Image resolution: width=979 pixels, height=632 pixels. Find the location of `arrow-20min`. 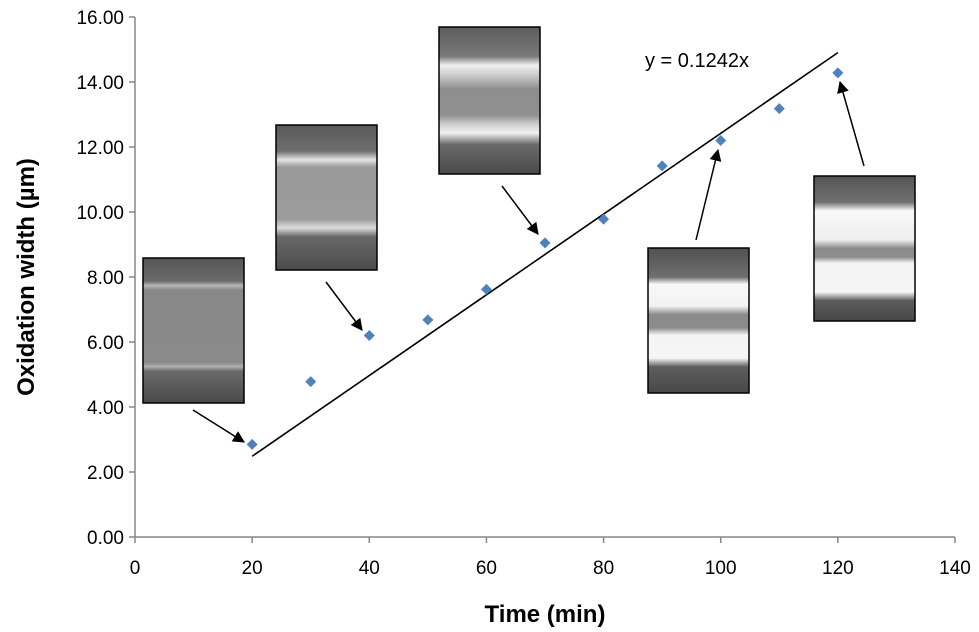

arrow-20min is located at coordinates (219, 426).